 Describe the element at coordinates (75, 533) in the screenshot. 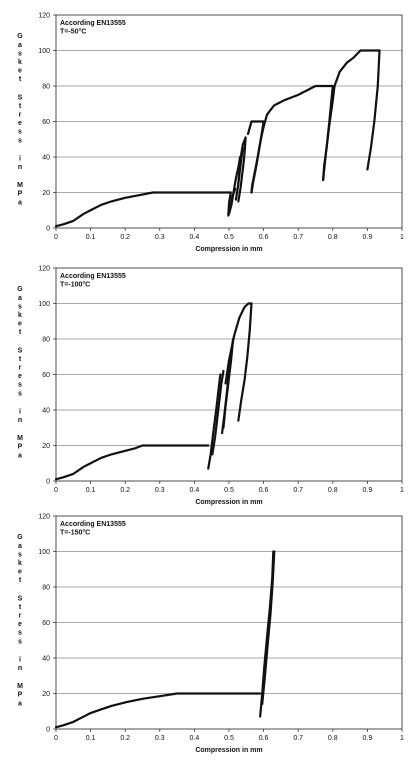

I see `chart-annotation-line: T=-150°C` at that location.